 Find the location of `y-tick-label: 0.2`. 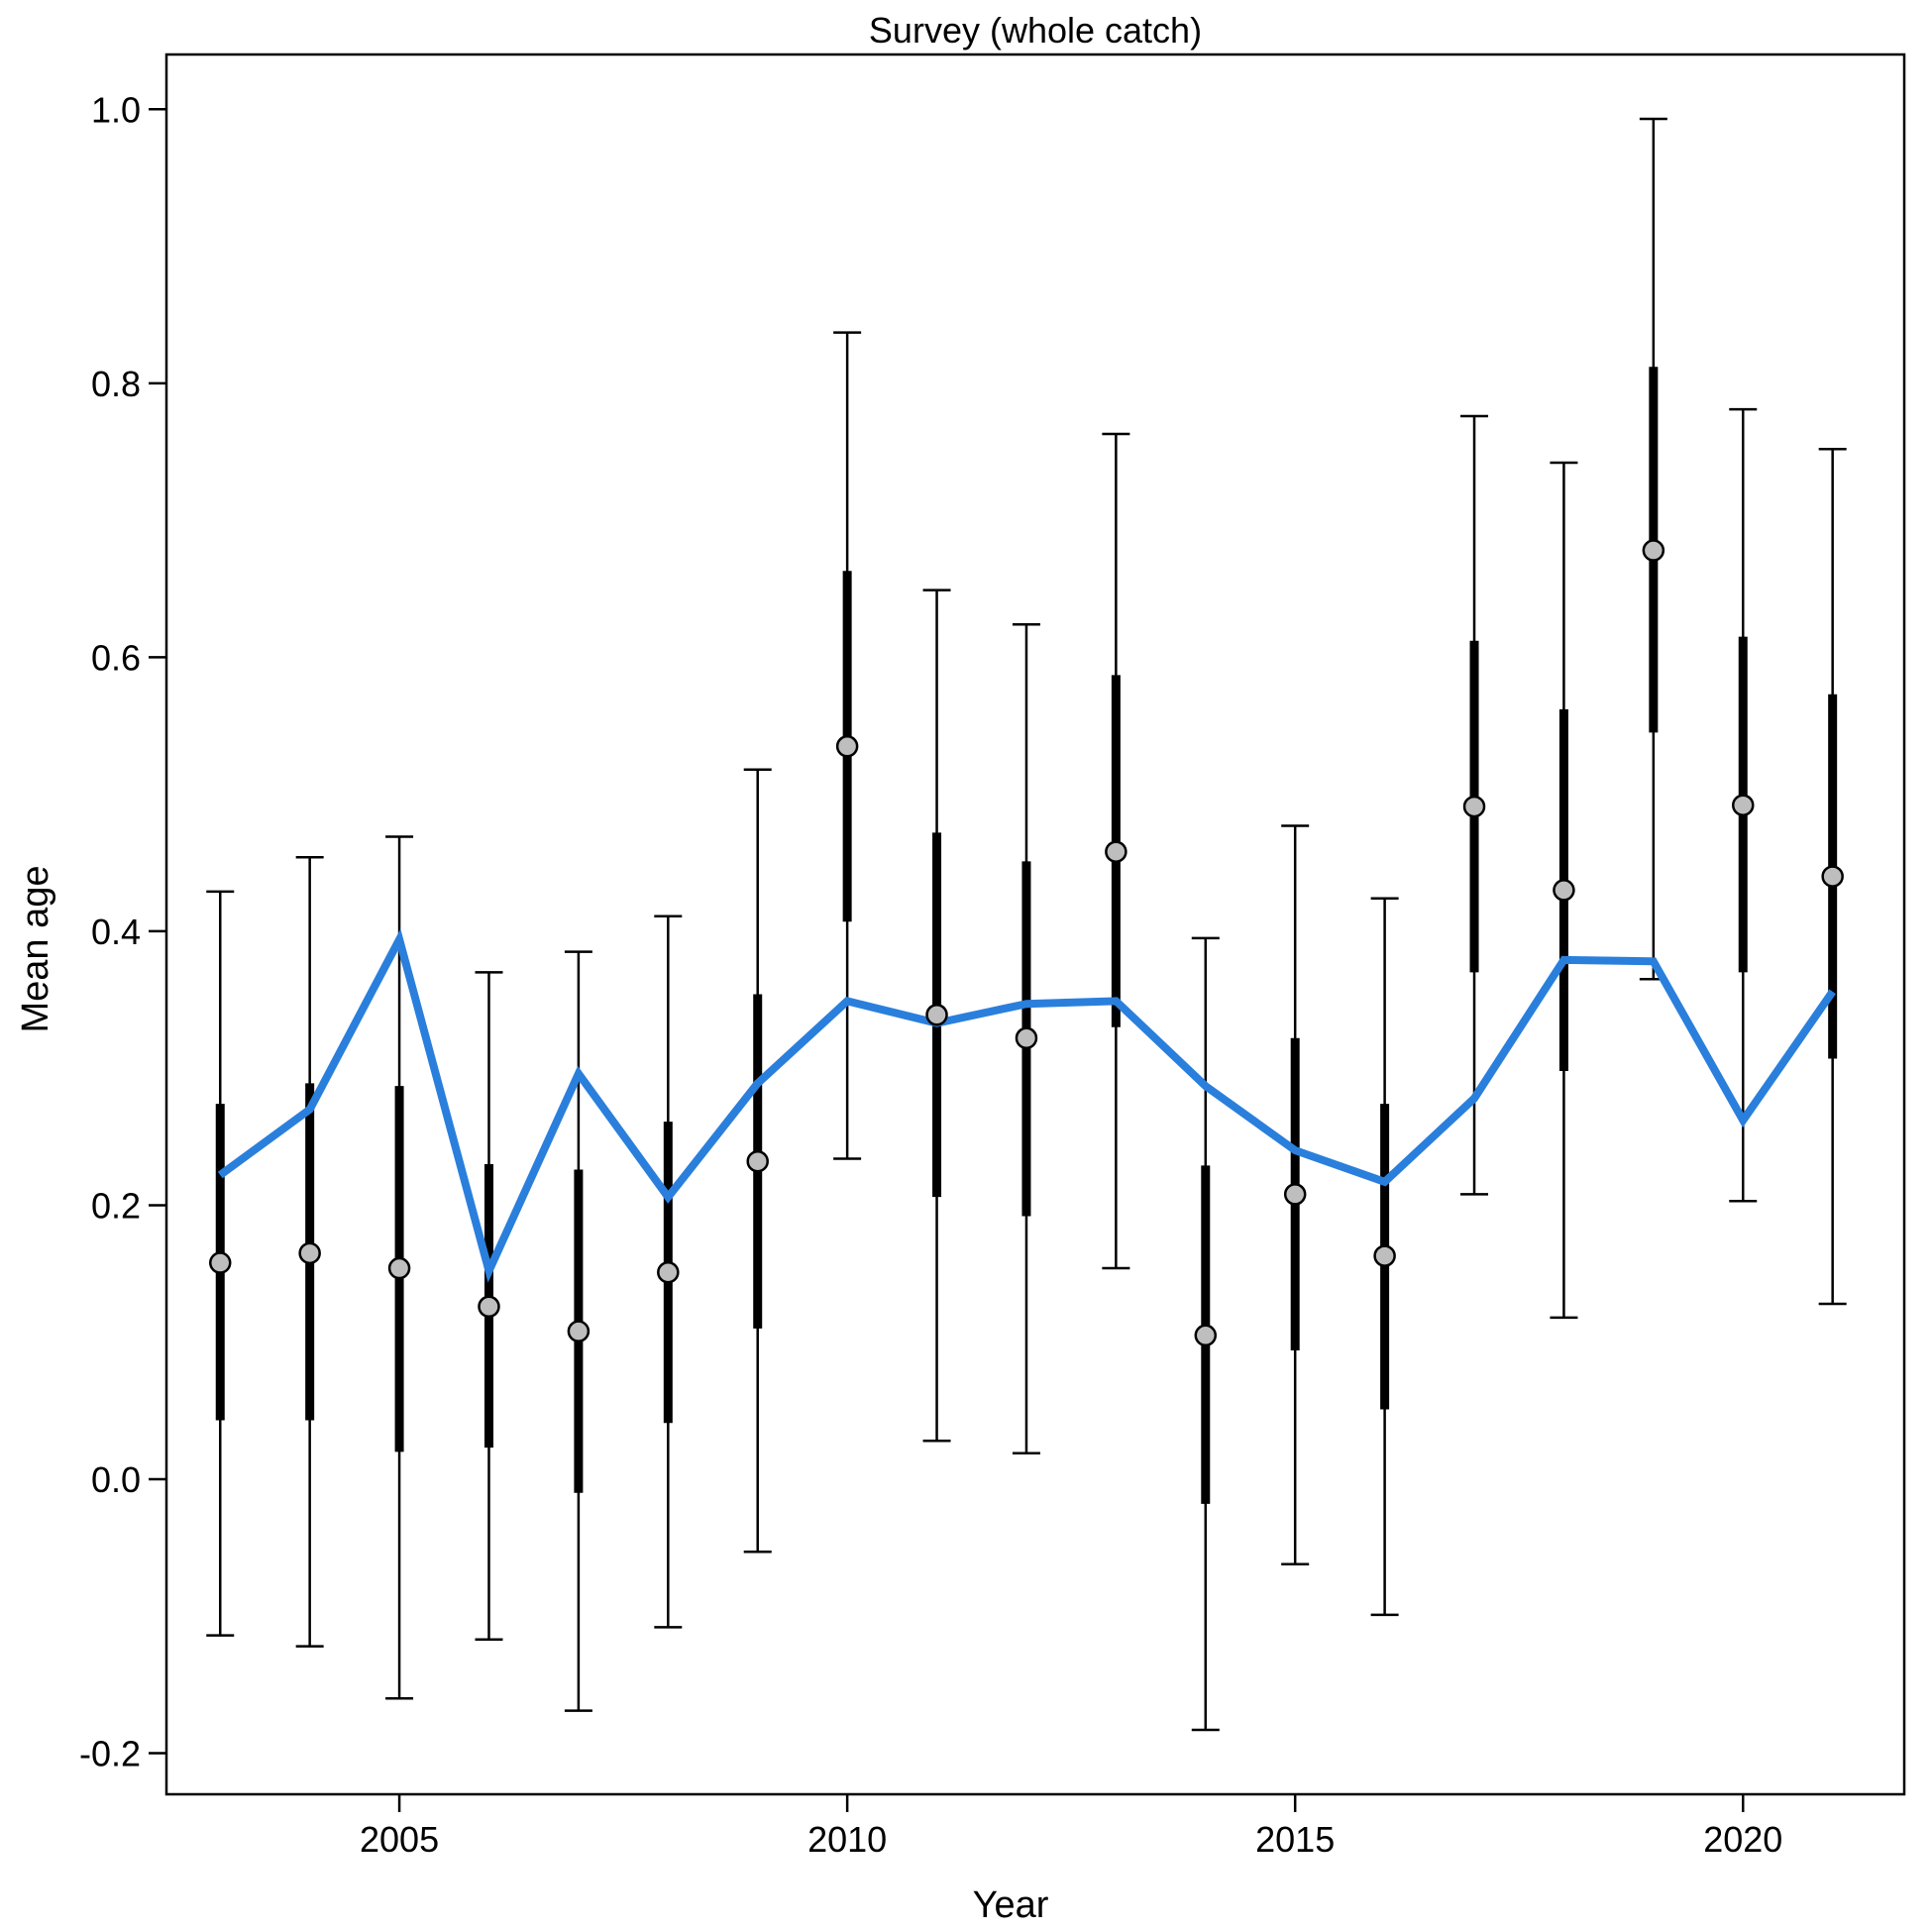

y-tick-label: 0.2 is located at coordinates (116, 1205).